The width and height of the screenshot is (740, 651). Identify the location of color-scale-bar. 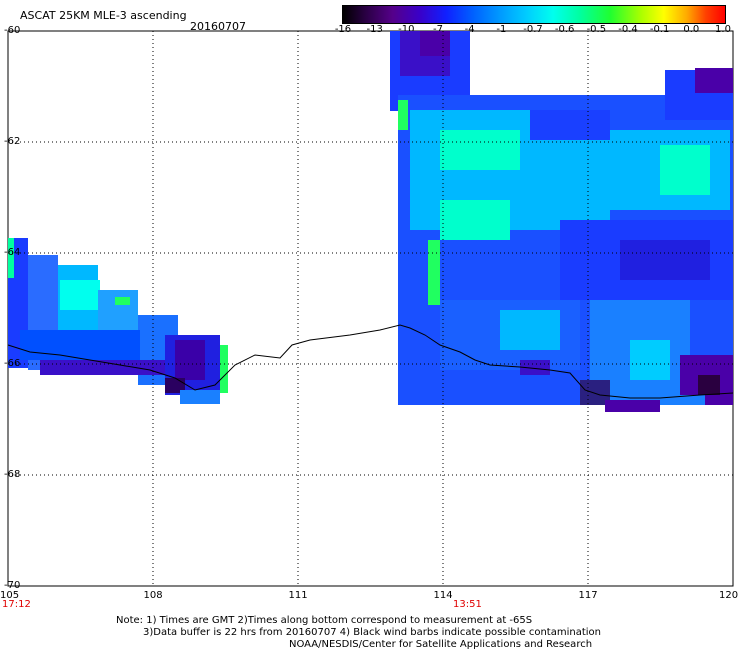
(534, 14).